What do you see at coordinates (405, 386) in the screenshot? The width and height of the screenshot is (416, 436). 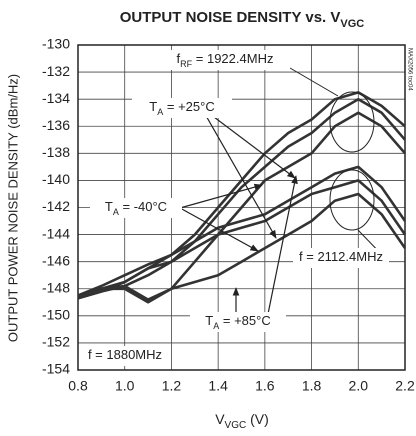 I see `x-tick-label: 2.2` at bounding box center [405, 386].